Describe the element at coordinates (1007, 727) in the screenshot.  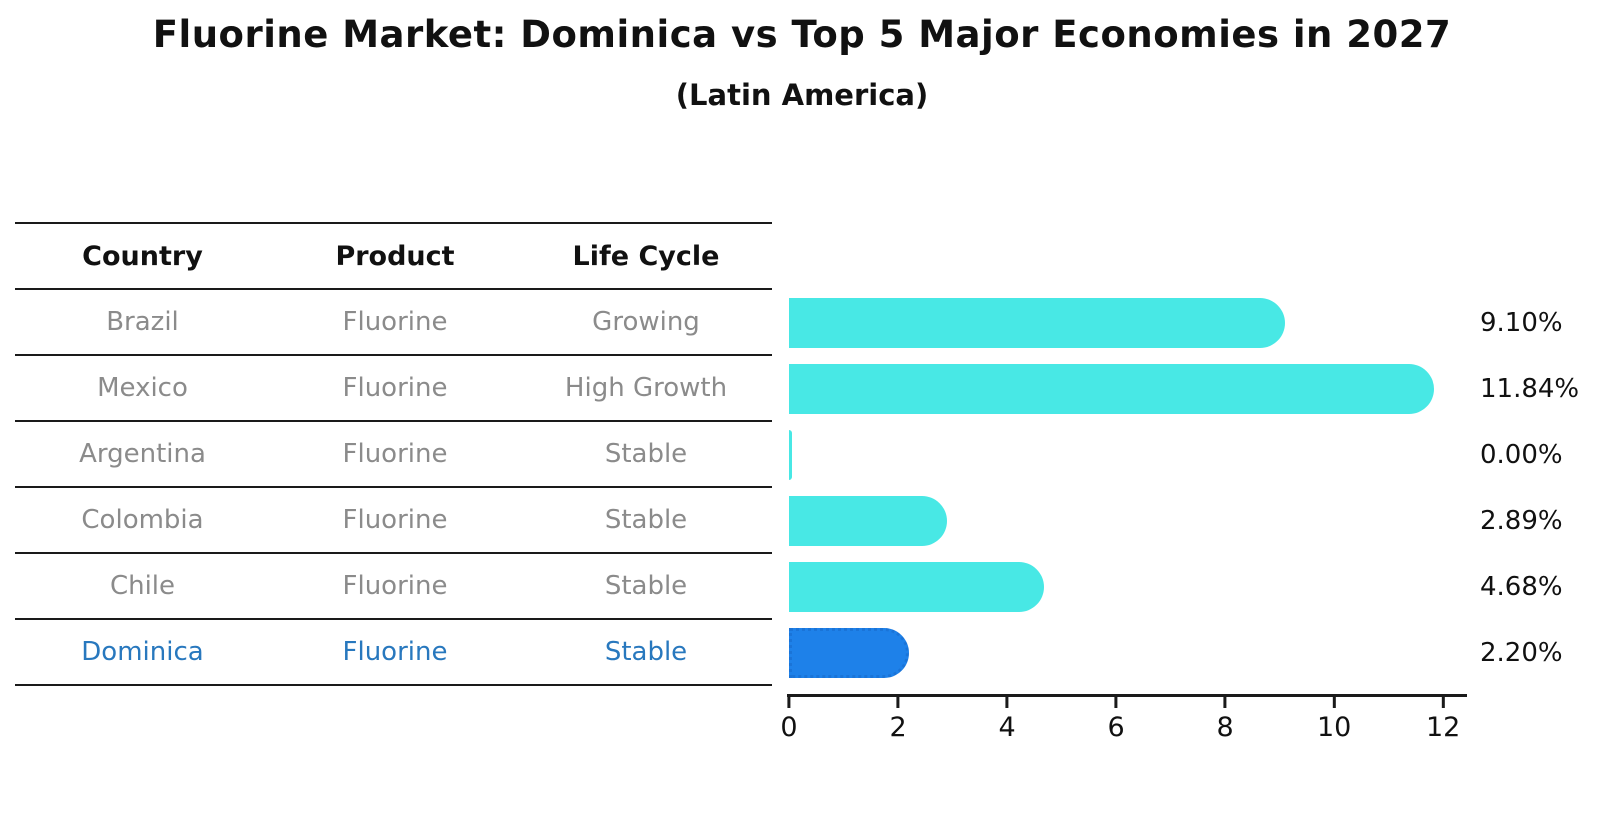
I see `tick-label: 4` at that location.